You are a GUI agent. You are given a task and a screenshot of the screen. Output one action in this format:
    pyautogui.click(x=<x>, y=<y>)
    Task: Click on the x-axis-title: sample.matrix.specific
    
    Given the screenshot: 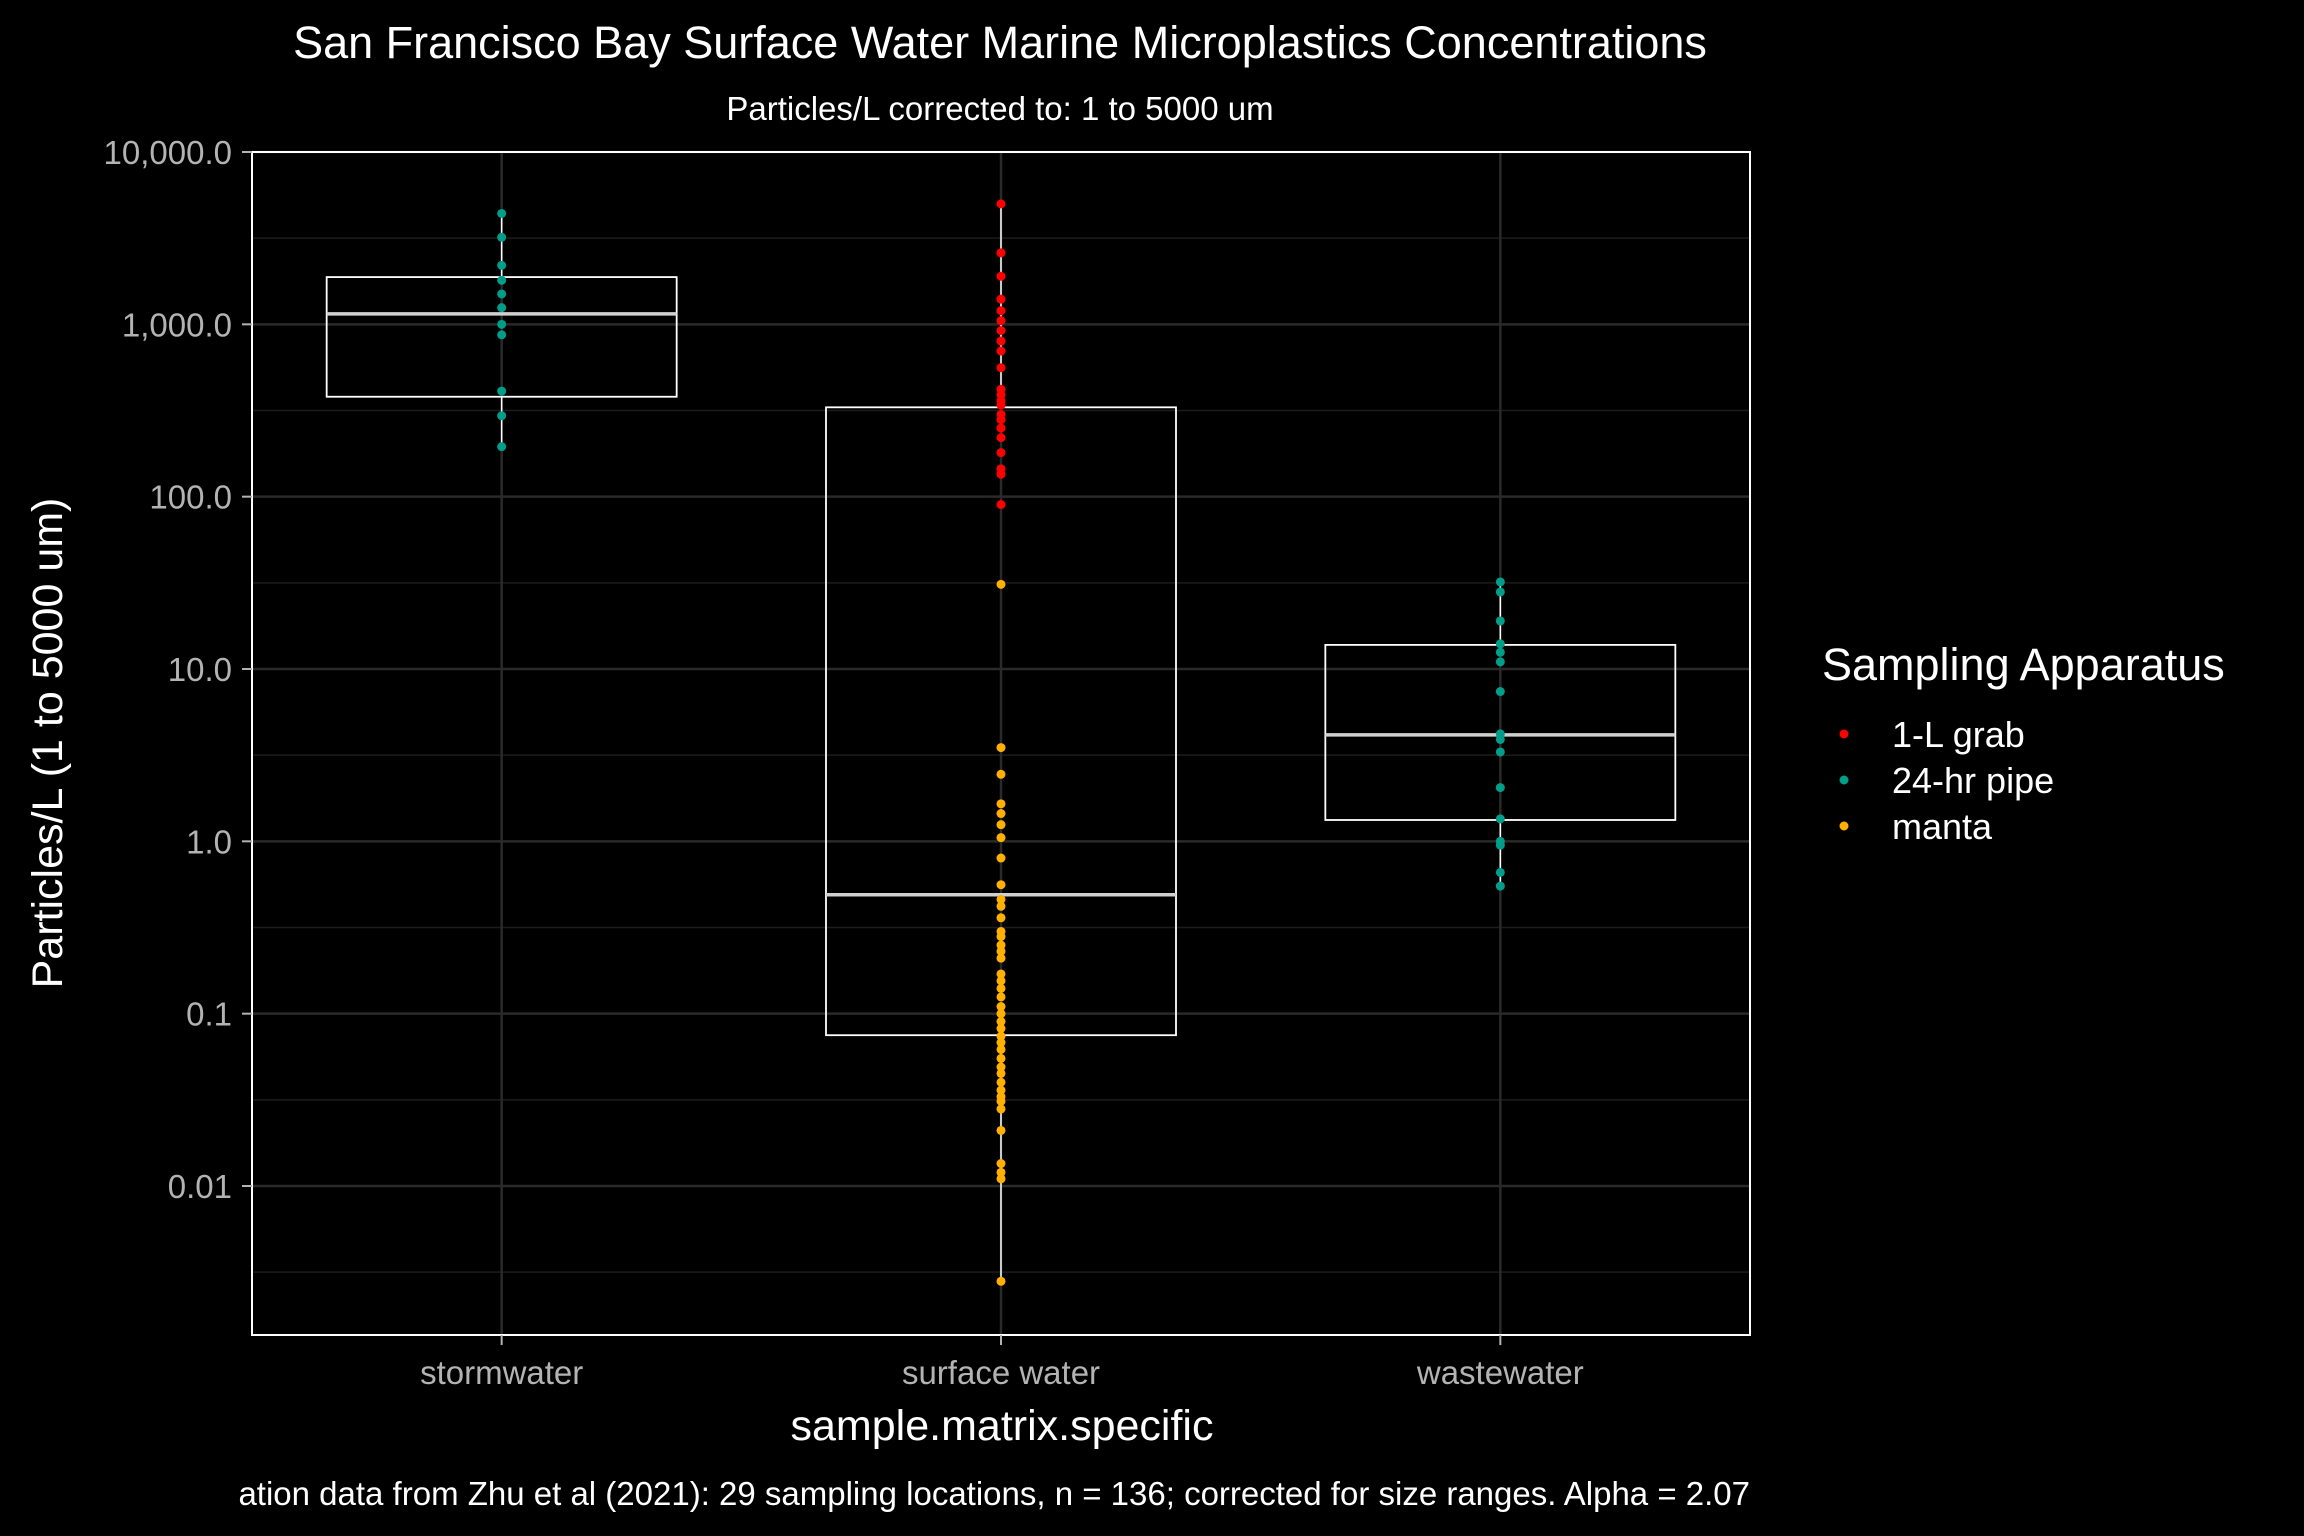 What is the action you would take?
    pyautogui.click(x=1002, y=1426)
    